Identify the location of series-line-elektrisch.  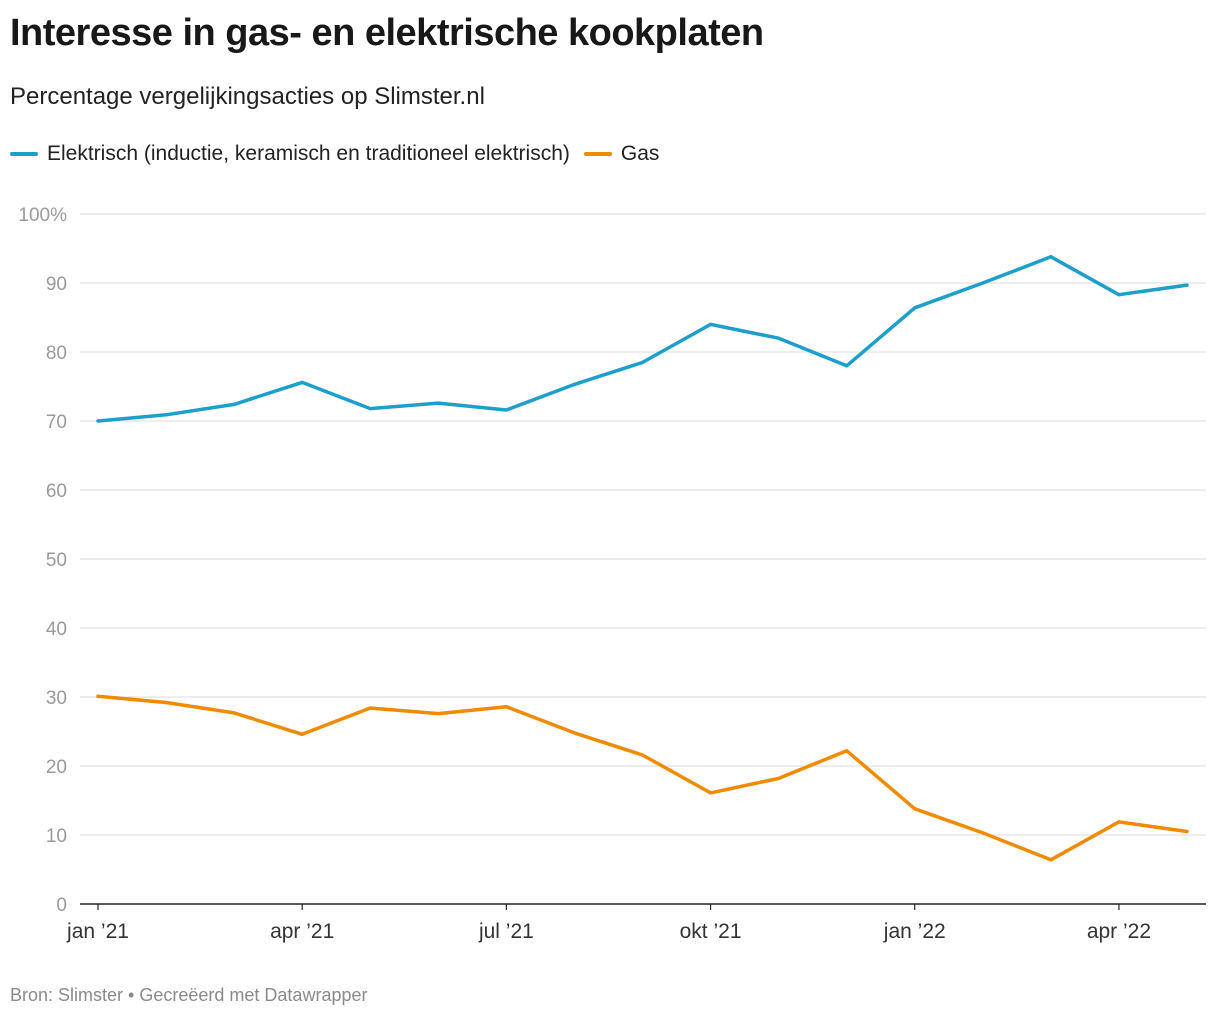
(642, 339).